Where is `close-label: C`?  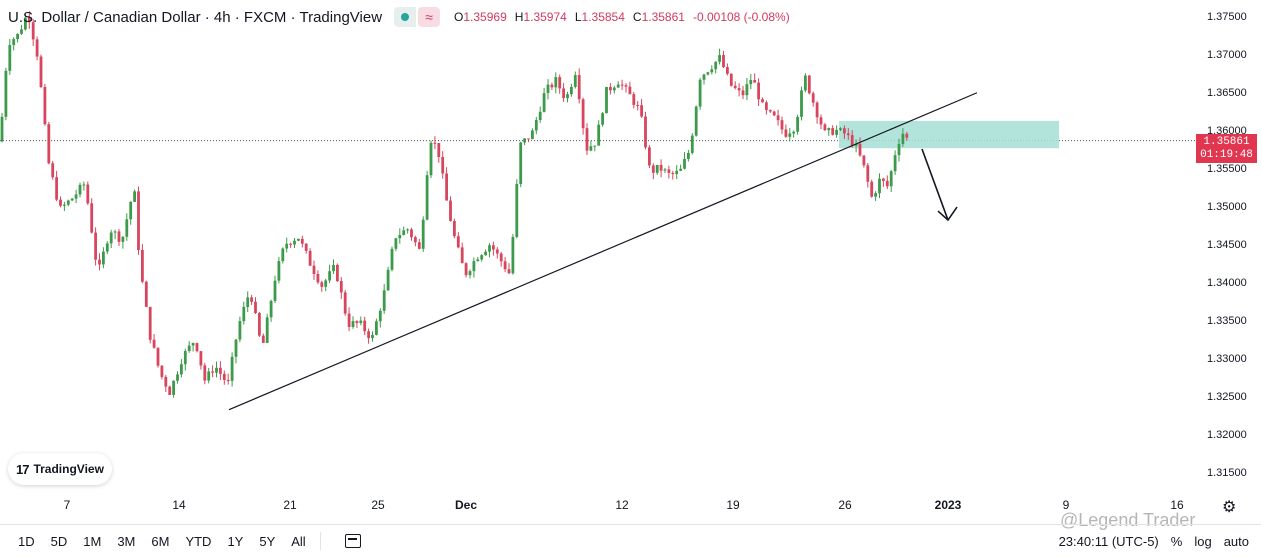
close-label: C is located at coordinates (637, 17).